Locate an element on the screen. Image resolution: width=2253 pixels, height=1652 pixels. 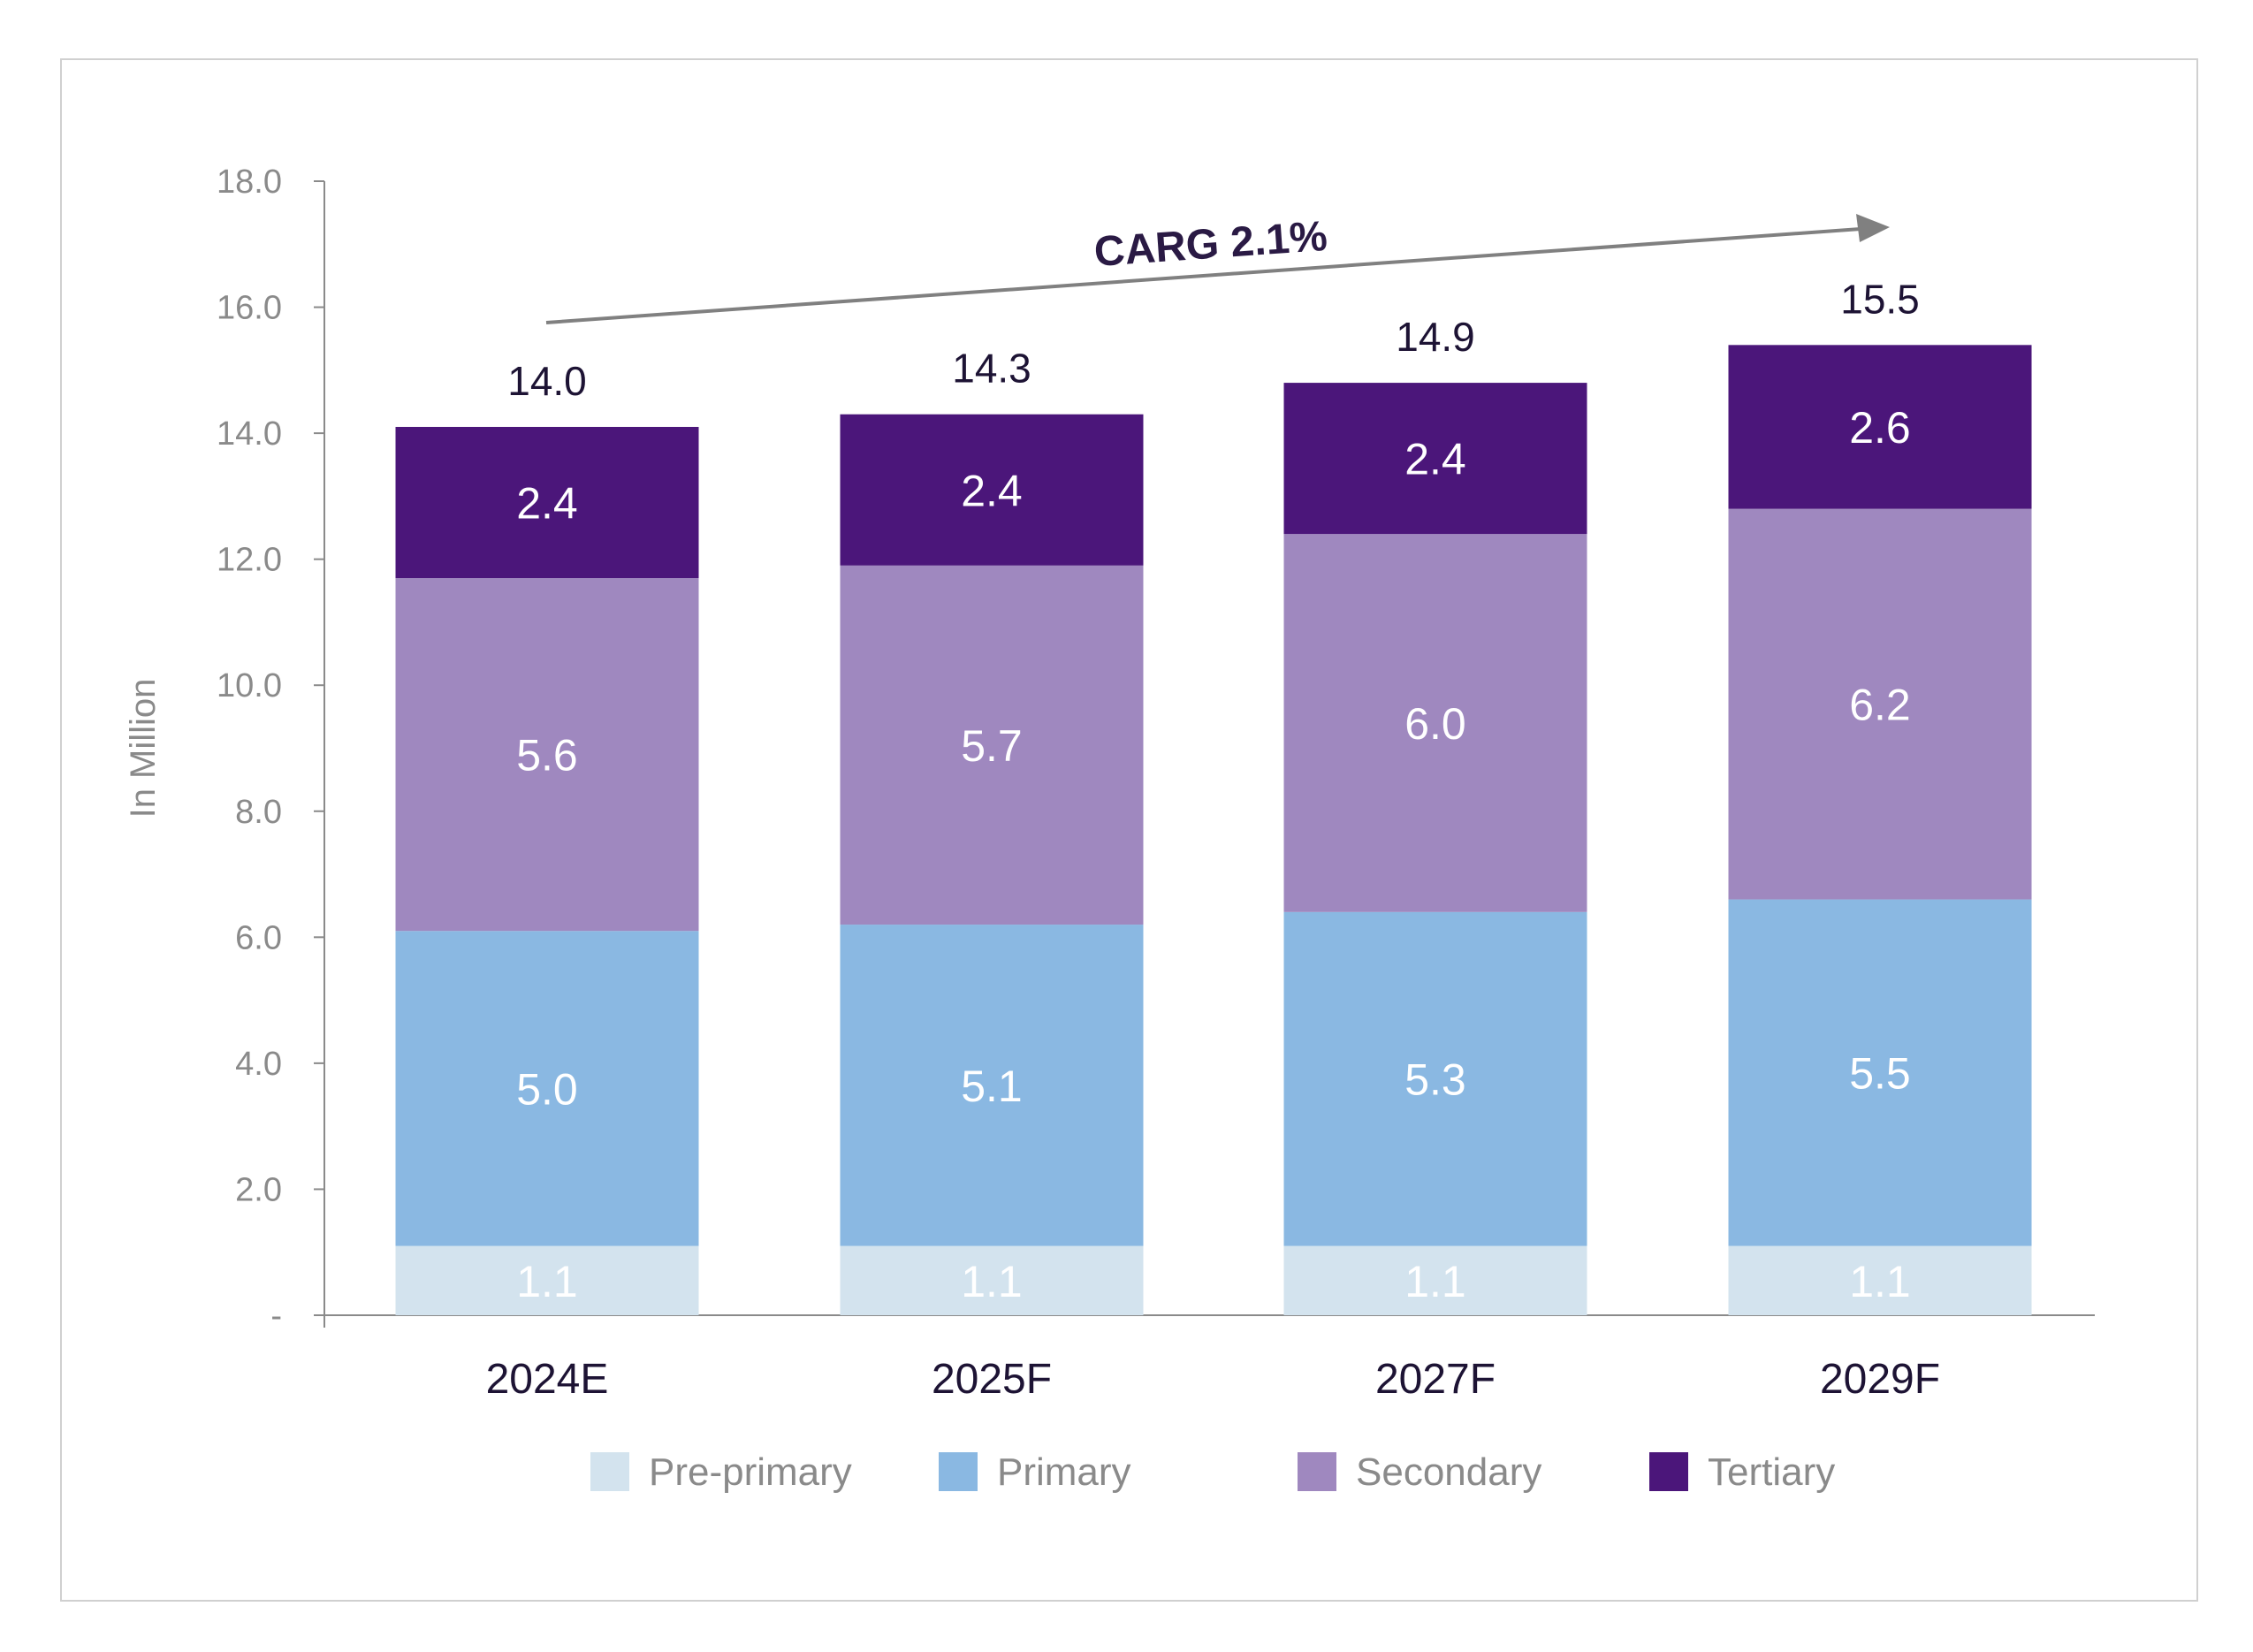
y-tick-label: 12.0 is located at coordinates (249, 560).